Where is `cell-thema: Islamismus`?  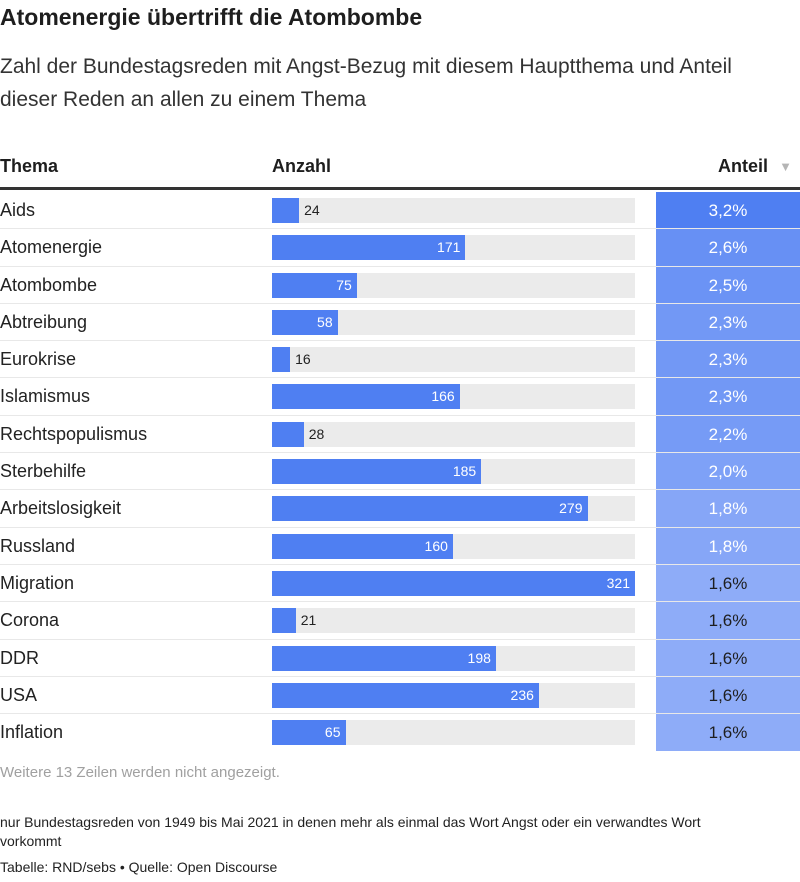
cell-thema: Islamismus is located at coordinates (45, 396).